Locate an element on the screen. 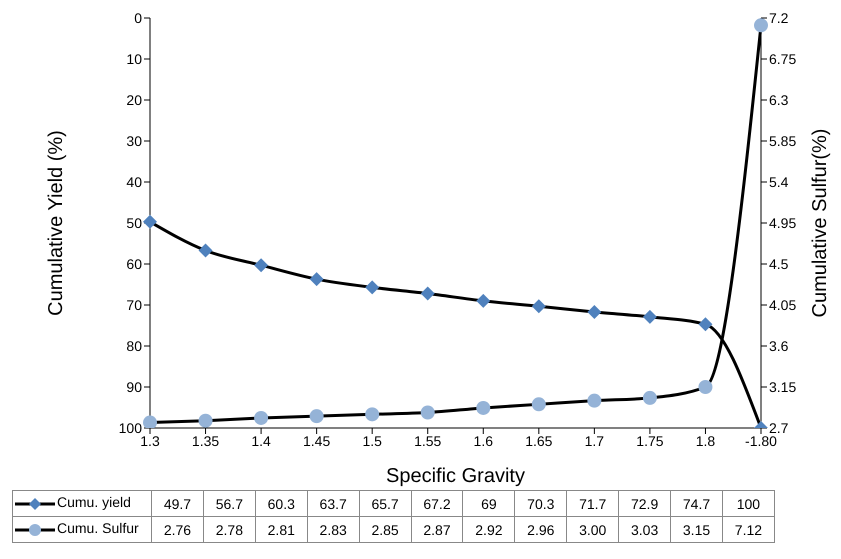  y-tick-label: 100 is located at coordinates (130, 428).